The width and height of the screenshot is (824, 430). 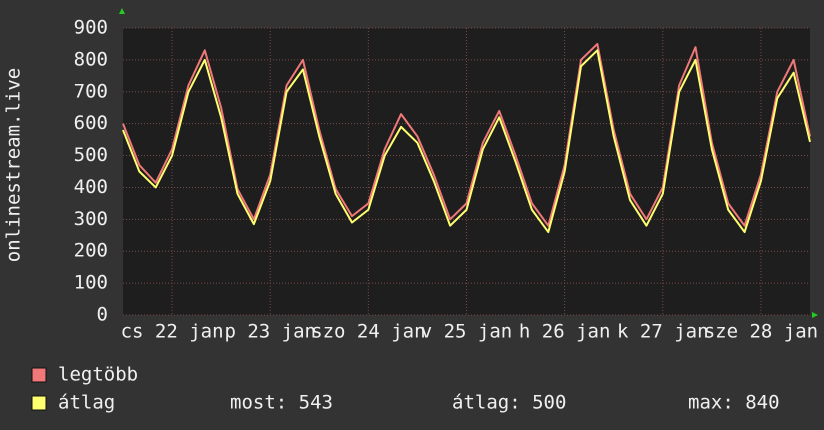 What do you see at coordinates (91, 155) in the screenshot?
I see `y-tick-label: 500` at bounding box center [91, 155].